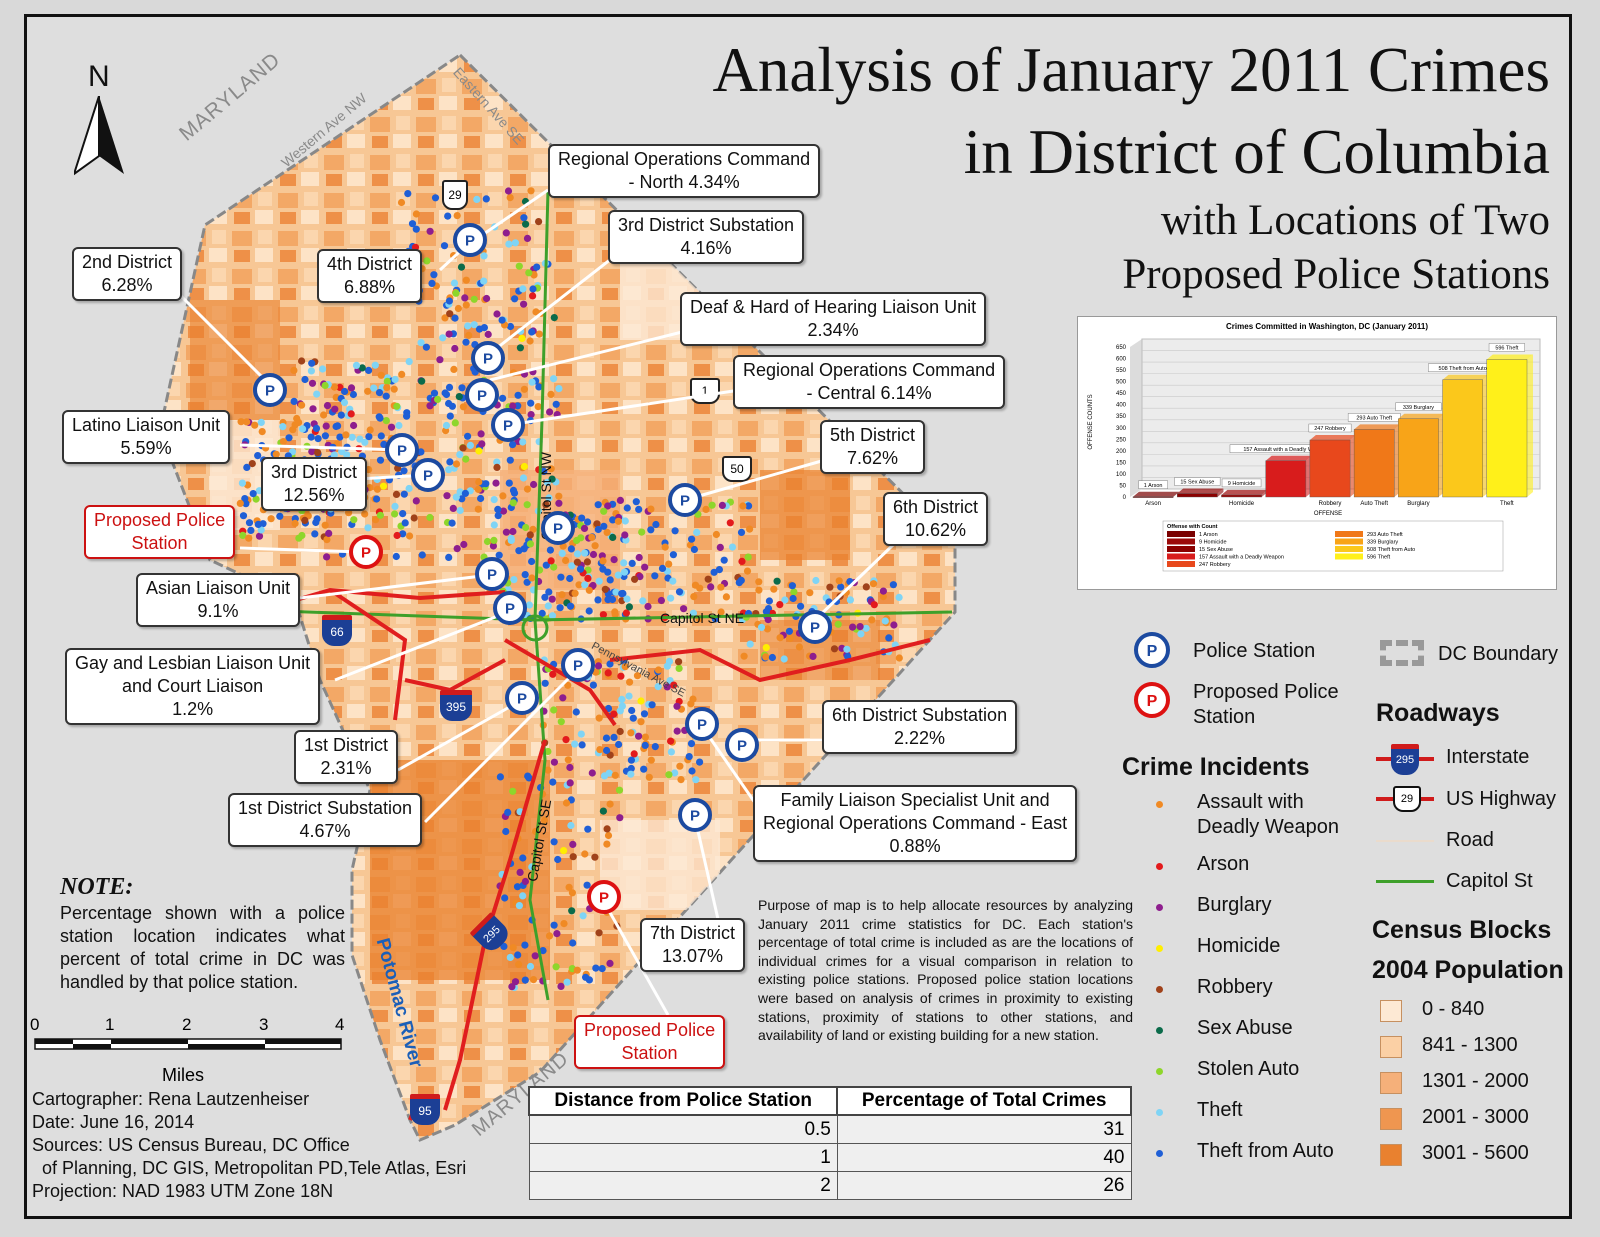 This screenshot has height=1237, width=1600. Describe the element at coordinates (920, 727) in the screenshot. I see `callout-6th-district-substation: 6th District Substation 2.22%` at that location.